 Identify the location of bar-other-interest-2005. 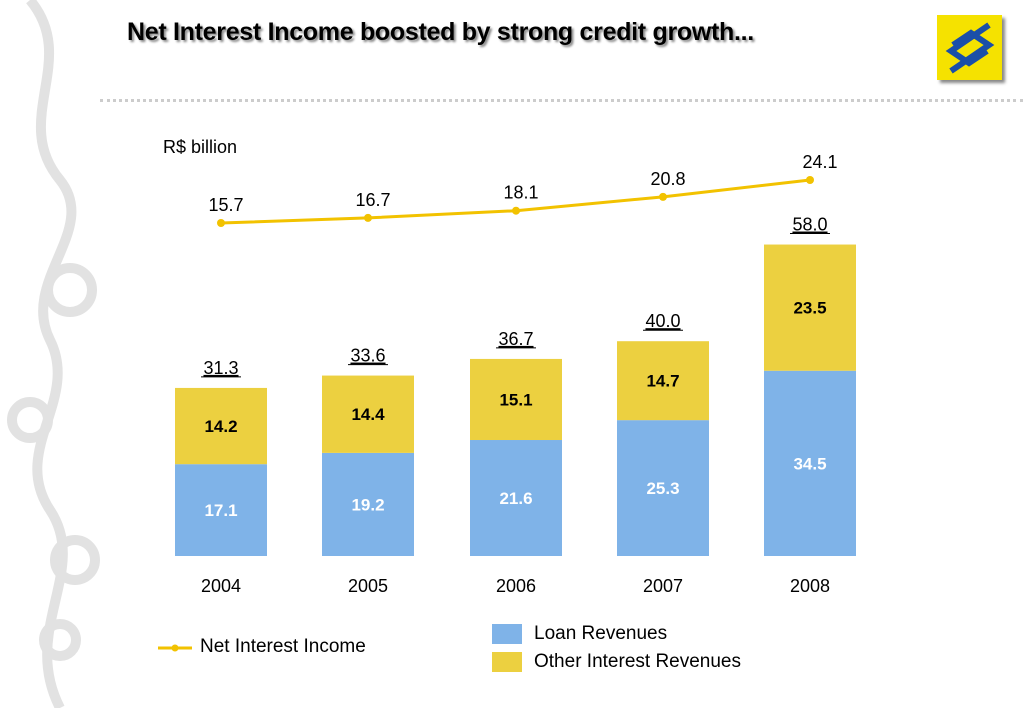
(368, 414).